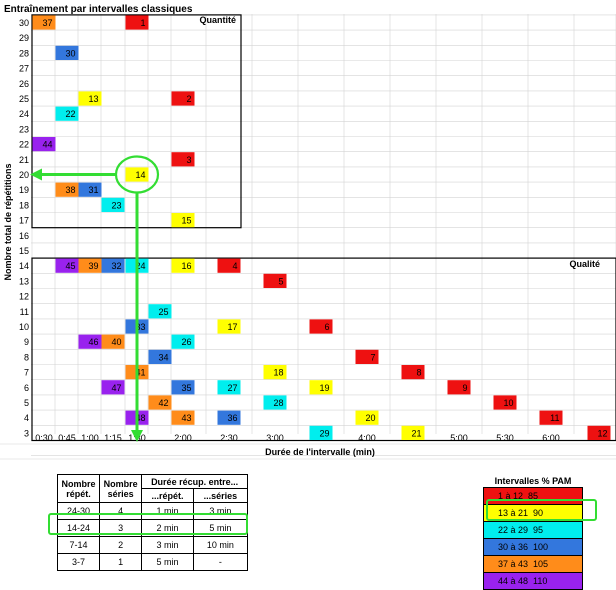  Describe the element at coordinates (554, 418) in the screenshot. I see `data-label: 11` at that location.